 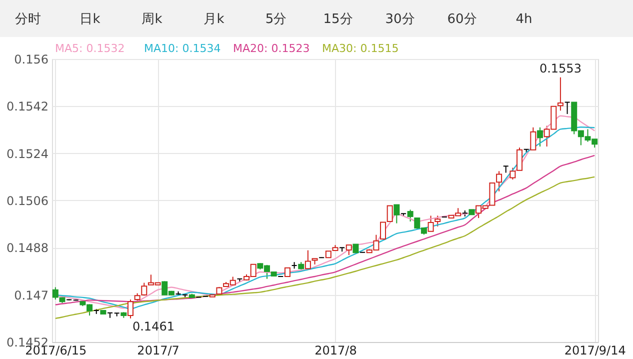 I want to click on annotation: 0.1461, so click(x=153, y=326).